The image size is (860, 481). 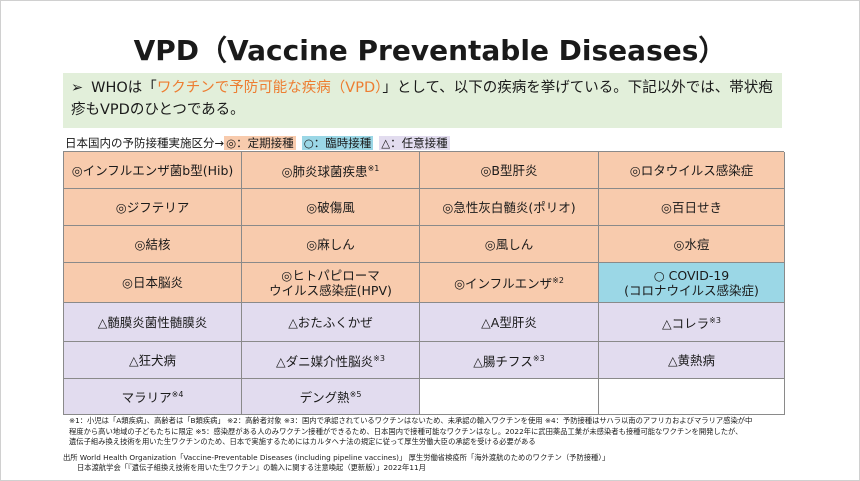 I want to click on cell-text: ◎百日せき, so click(x=691, y=207).